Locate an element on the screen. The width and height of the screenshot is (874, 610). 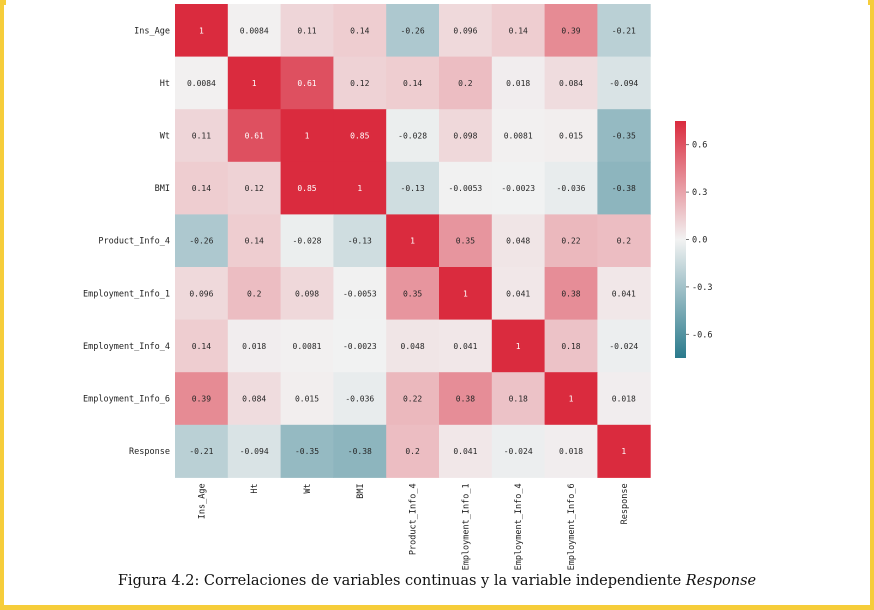
cell-value-label: -0.094 is located at coordinates (254, 451).